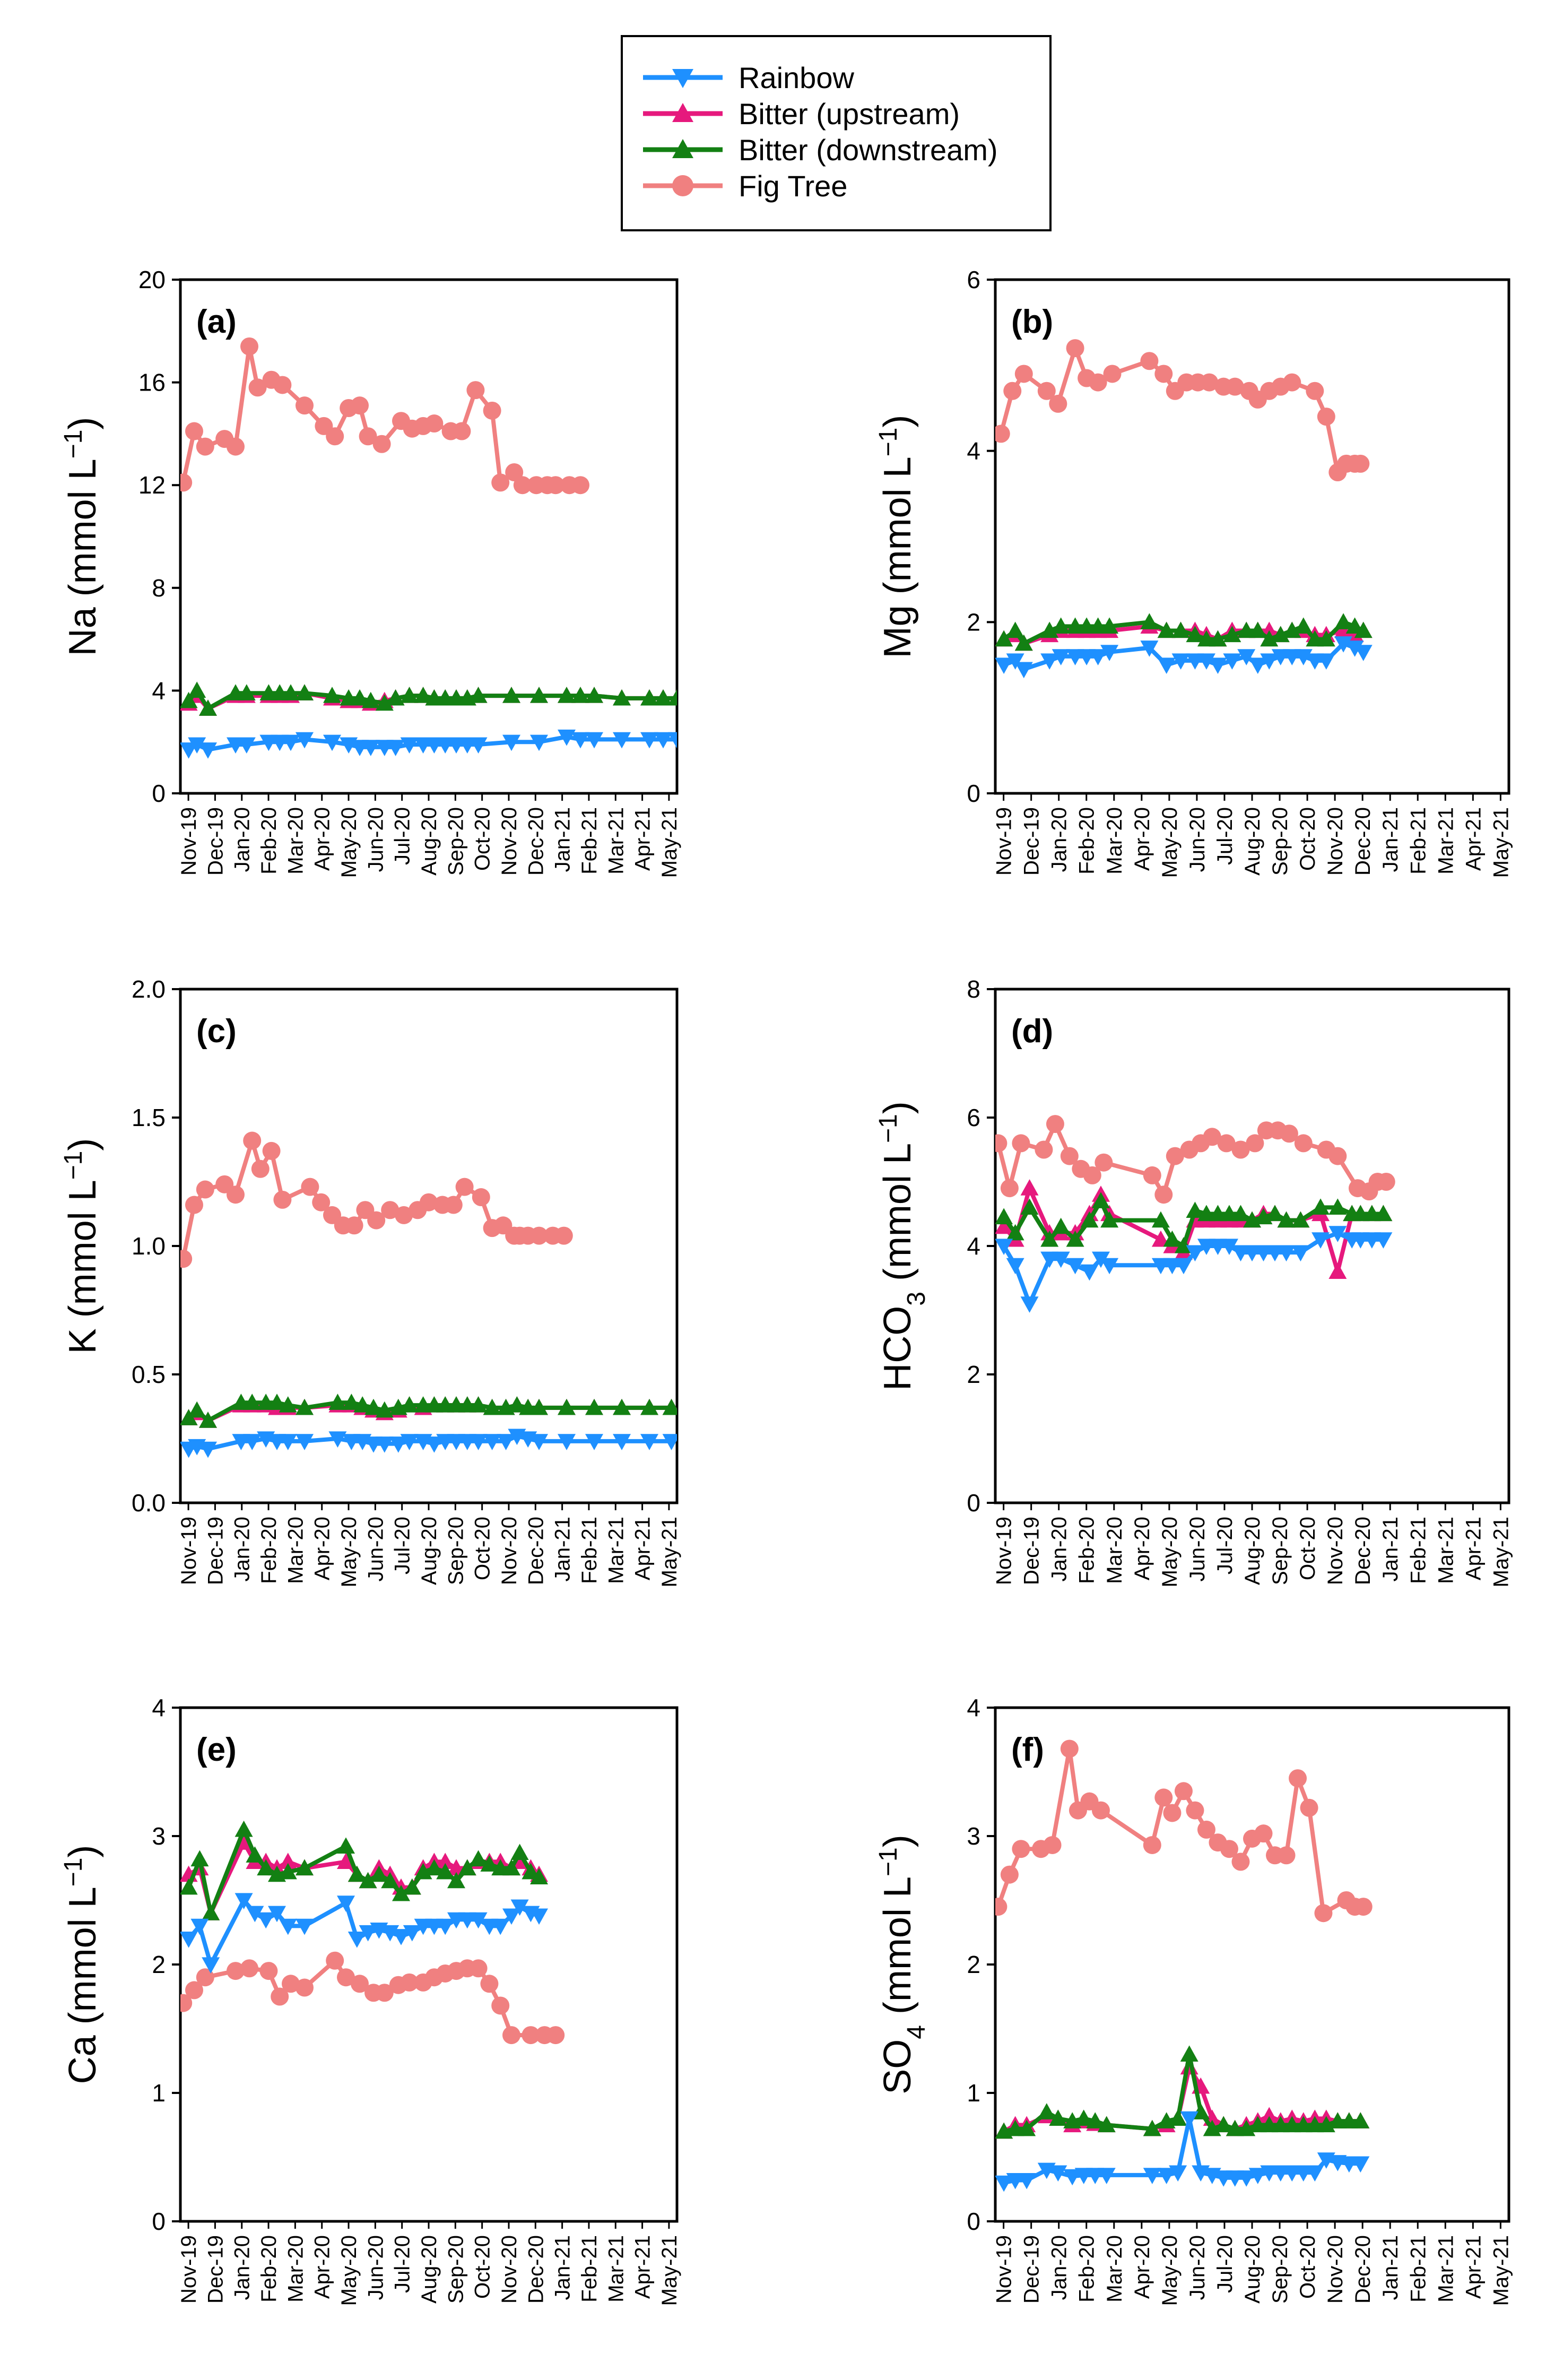  I want to click on legend-marker, so click(682, 148).